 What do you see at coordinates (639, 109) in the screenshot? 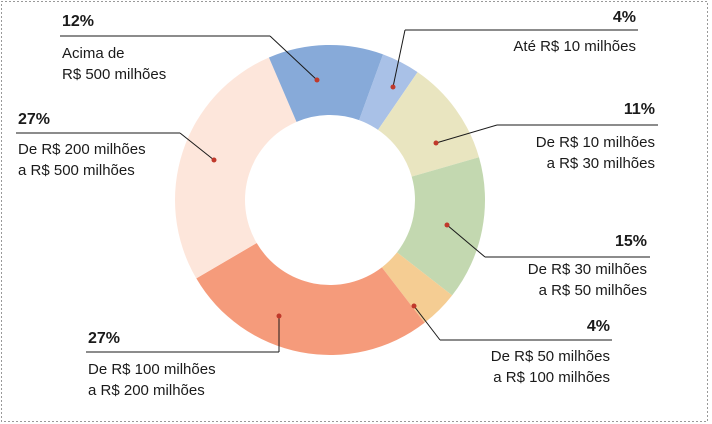
I see `value-label: 11%` at bounding box center [639, 109].